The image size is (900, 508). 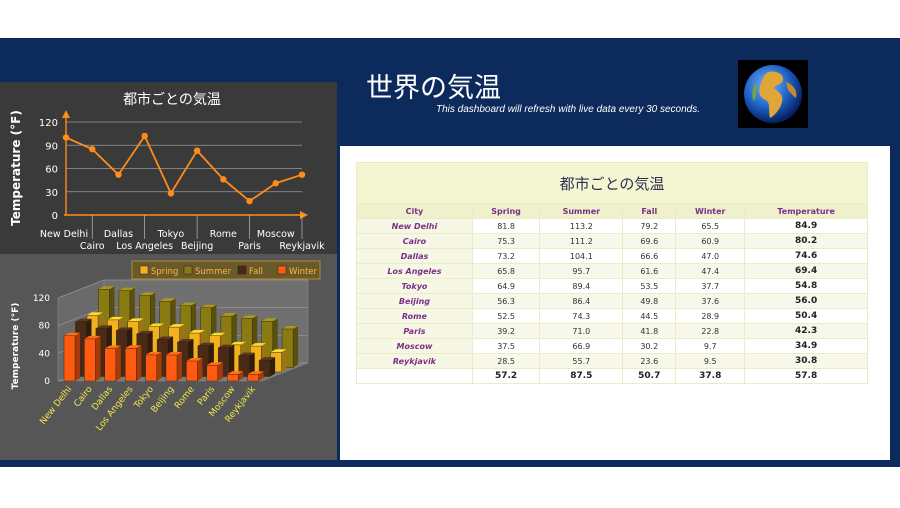 What do you see at coordinates (806, 331) in the screenshot?
I see `temperature-cell: 42.3` at bounding box center [806, 331].